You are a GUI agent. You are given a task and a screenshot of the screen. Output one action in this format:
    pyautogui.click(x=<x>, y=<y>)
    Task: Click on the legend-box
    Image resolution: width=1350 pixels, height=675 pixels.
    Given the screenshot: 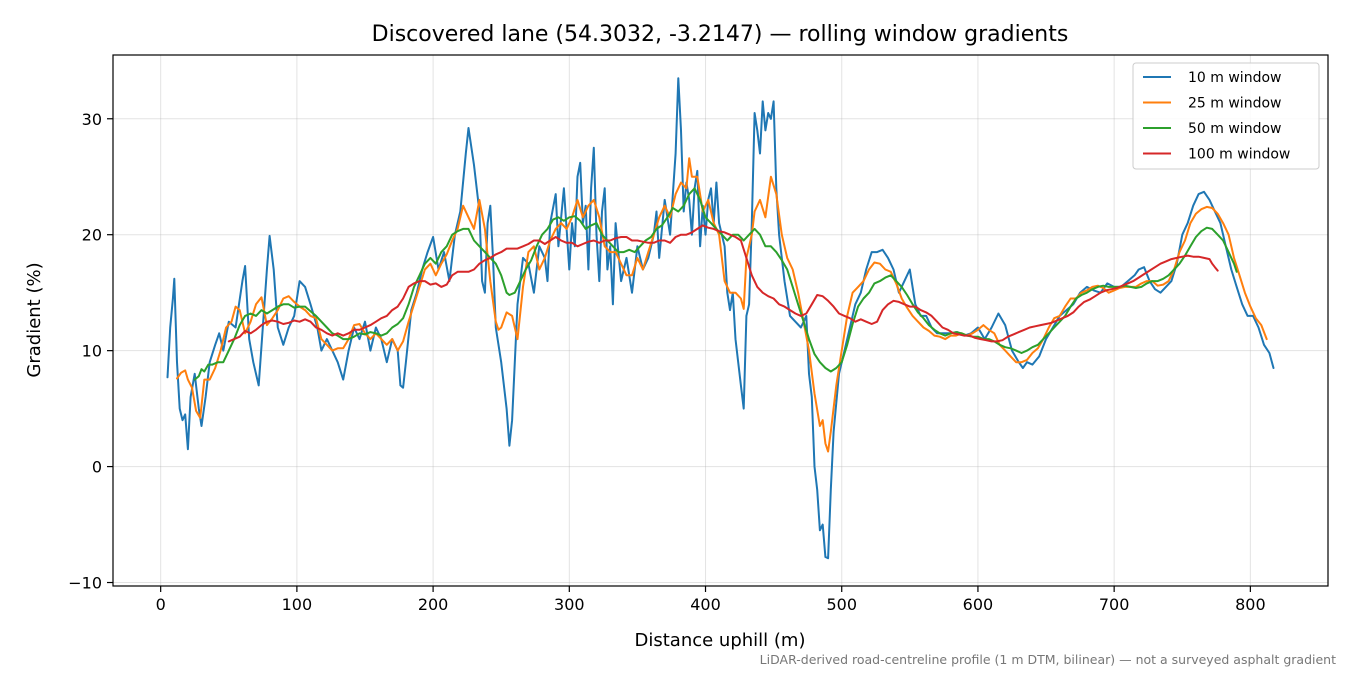 What is the action you would take?
    pyautogui.click(x=1226, y=116)
    